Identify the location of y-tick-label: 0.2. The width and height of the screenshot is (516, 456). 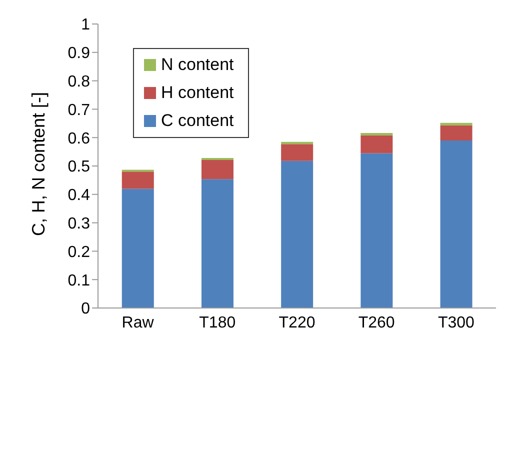
(79, 252).